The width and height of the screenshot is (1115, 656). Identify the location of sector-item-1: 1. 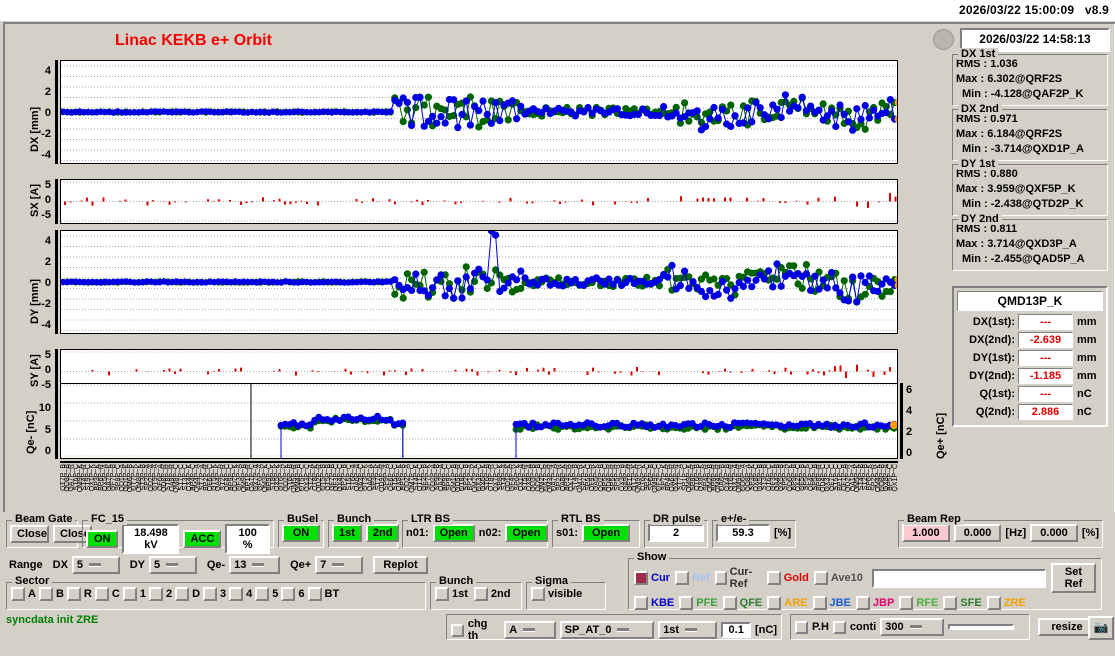
(134, 594).